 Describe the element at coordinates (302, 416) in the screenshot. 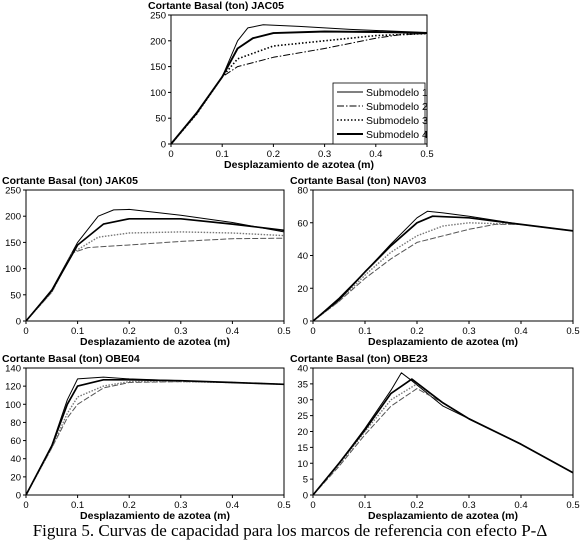

I see `y-tick-label: 25` at that location.